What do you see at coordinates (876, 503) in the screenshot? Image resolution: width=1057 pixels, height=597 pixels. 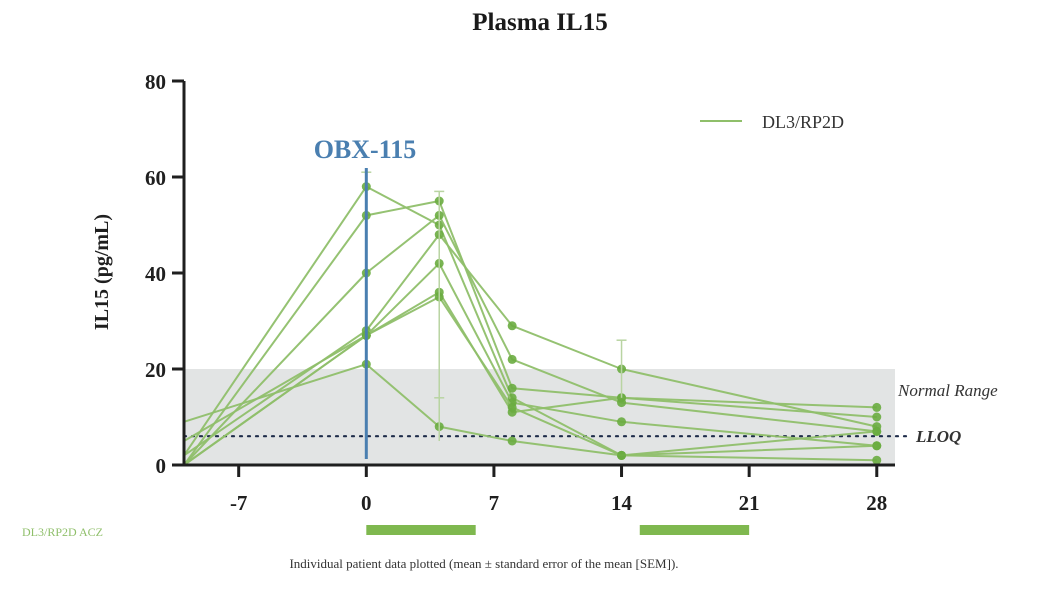 I see `x-tick-label: 28` at bounding box center [876, 503].